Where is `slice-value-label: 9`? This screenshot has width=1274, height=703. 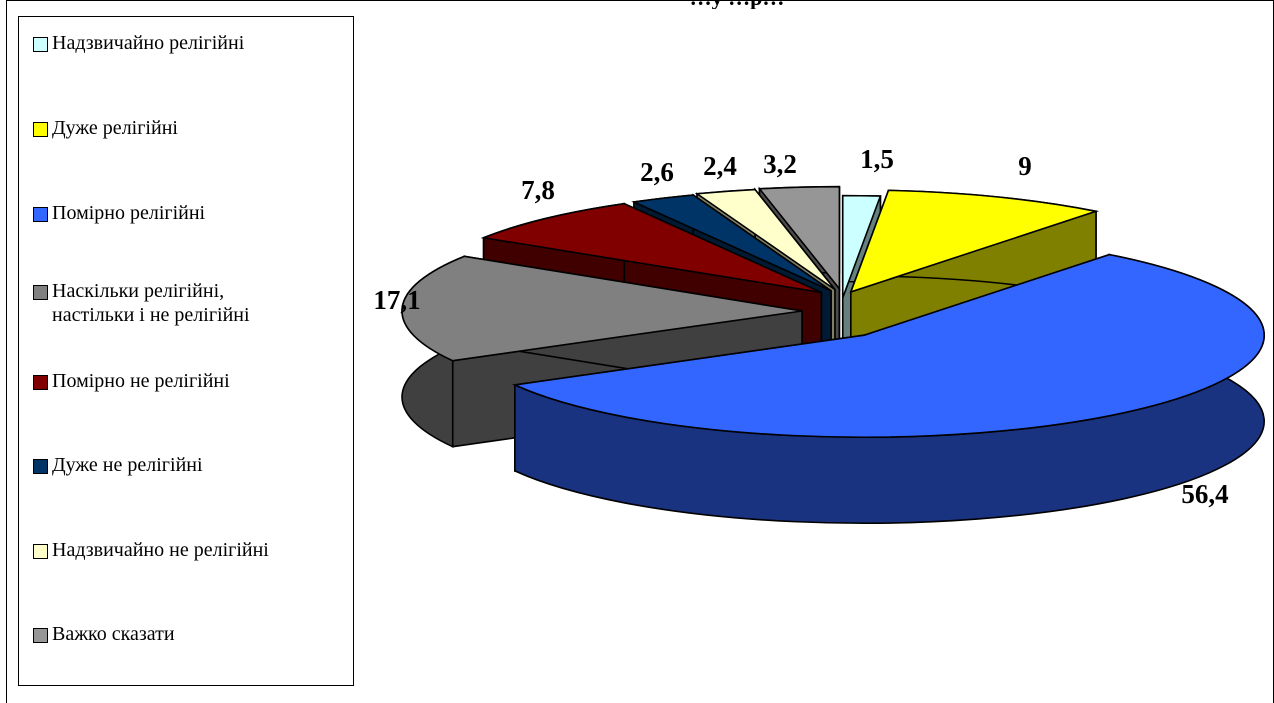 slice-value-label: 9 is located at coordinates (1025, 166).